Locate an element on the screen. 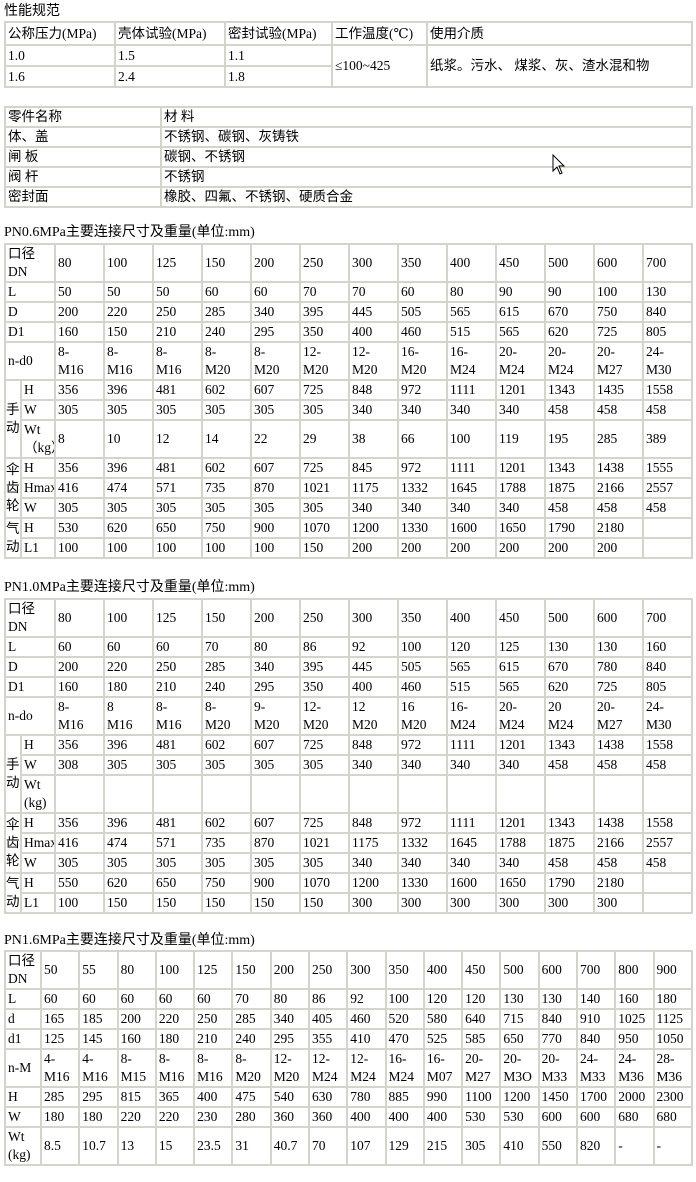  table-cell: 670 is located at coordinates (569, 312).